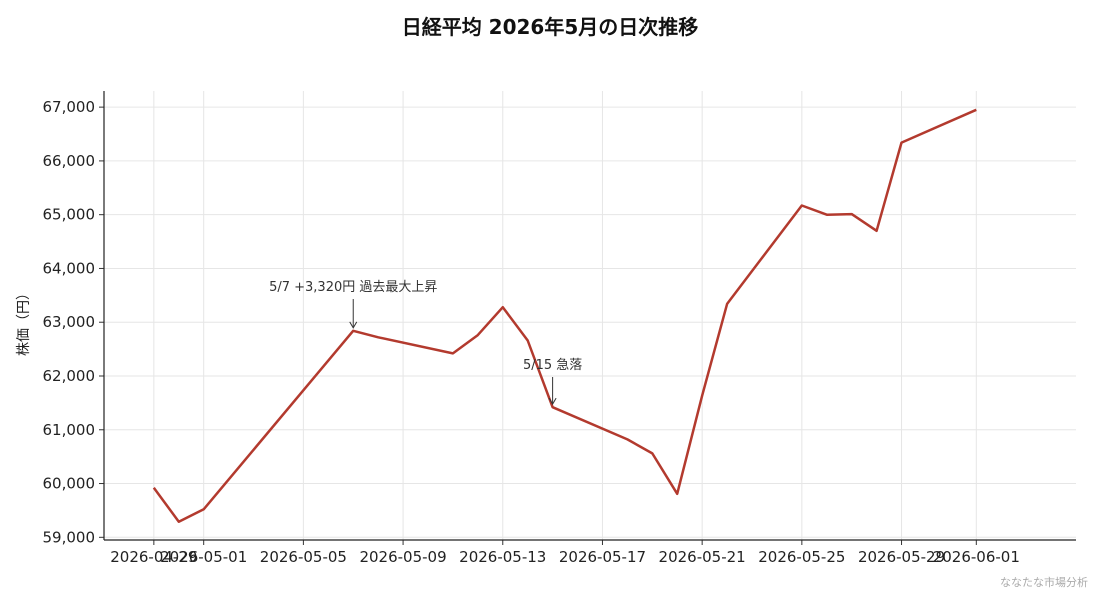 The height and width of the screenshot is (594, 1100). I want to click on y-tick-label: 59,000, so click(69, 537).